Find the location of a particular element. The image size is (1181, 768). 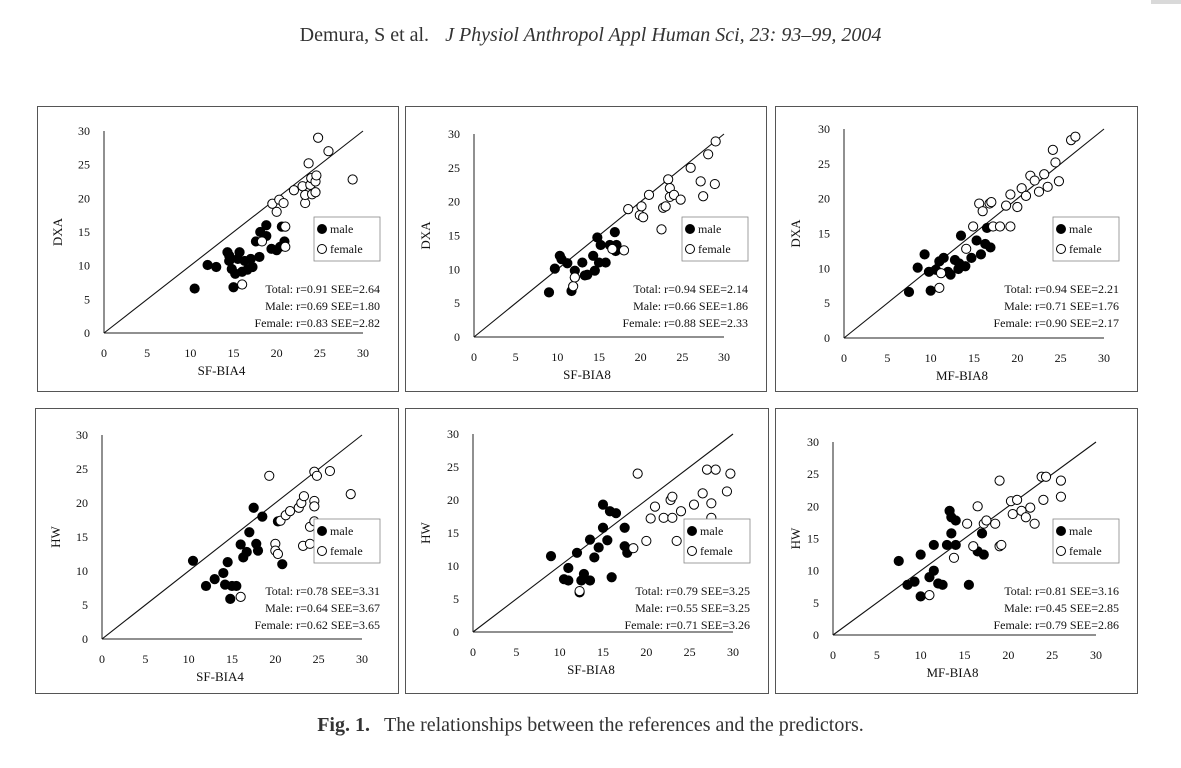

regression-stats-line: Female: r=0.83 SEE=2.82 is located at coordinates (317, 323).